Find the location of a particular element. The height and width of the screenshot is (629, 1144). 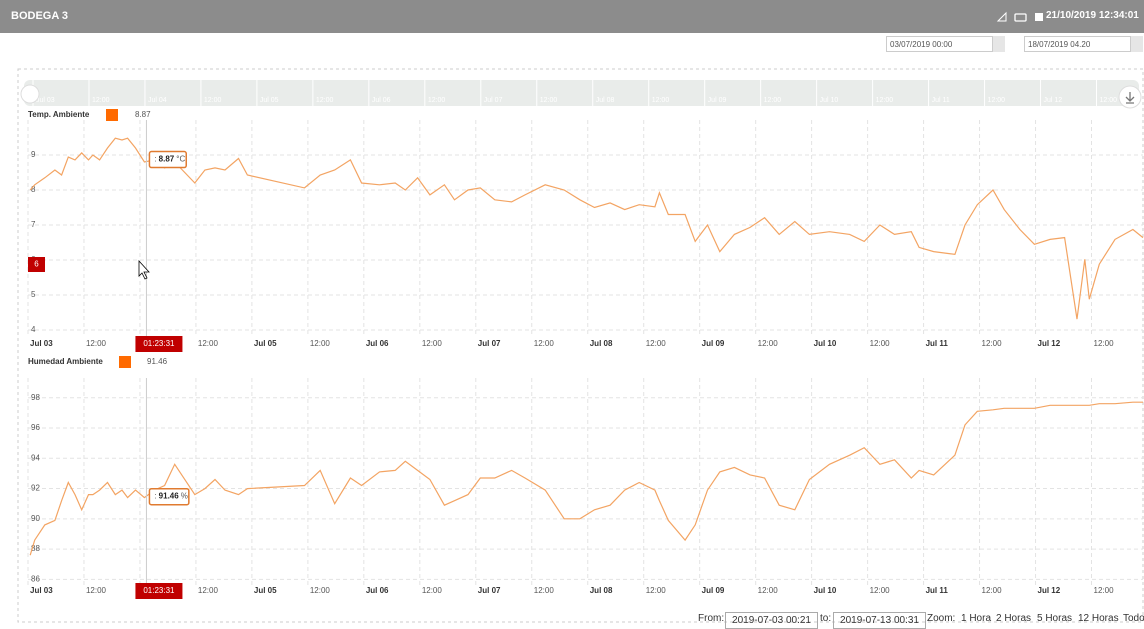

zoom-button: Todo is located at coordinates (1133, 618).